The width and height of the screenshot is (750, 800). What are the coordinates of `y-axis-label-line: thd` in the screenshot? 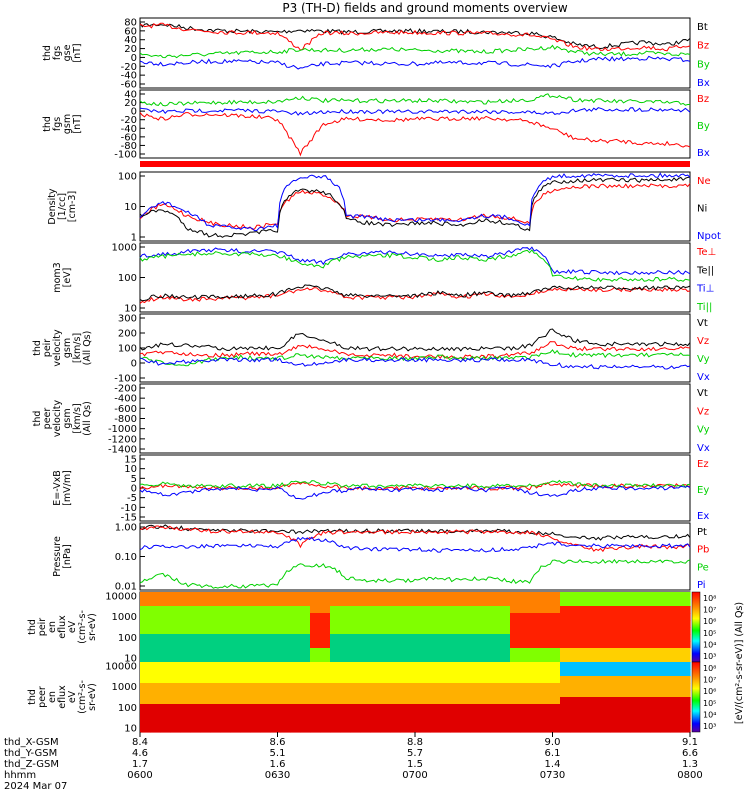 It's located at (37, 419).